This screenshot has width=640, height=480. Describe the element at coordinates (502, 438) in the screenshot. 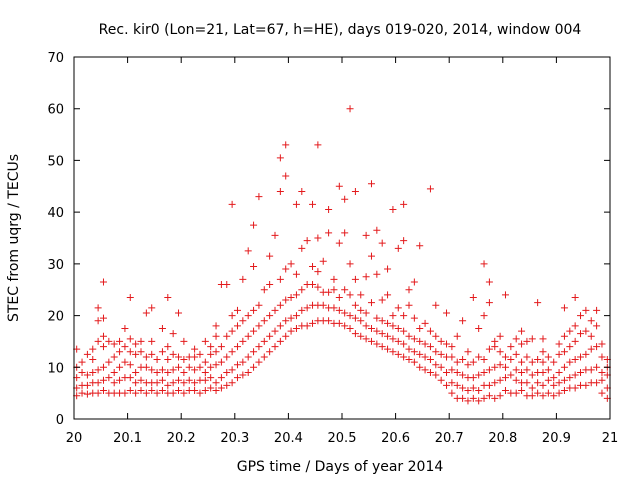

I see `x-tick-label: 20.8` at that location.